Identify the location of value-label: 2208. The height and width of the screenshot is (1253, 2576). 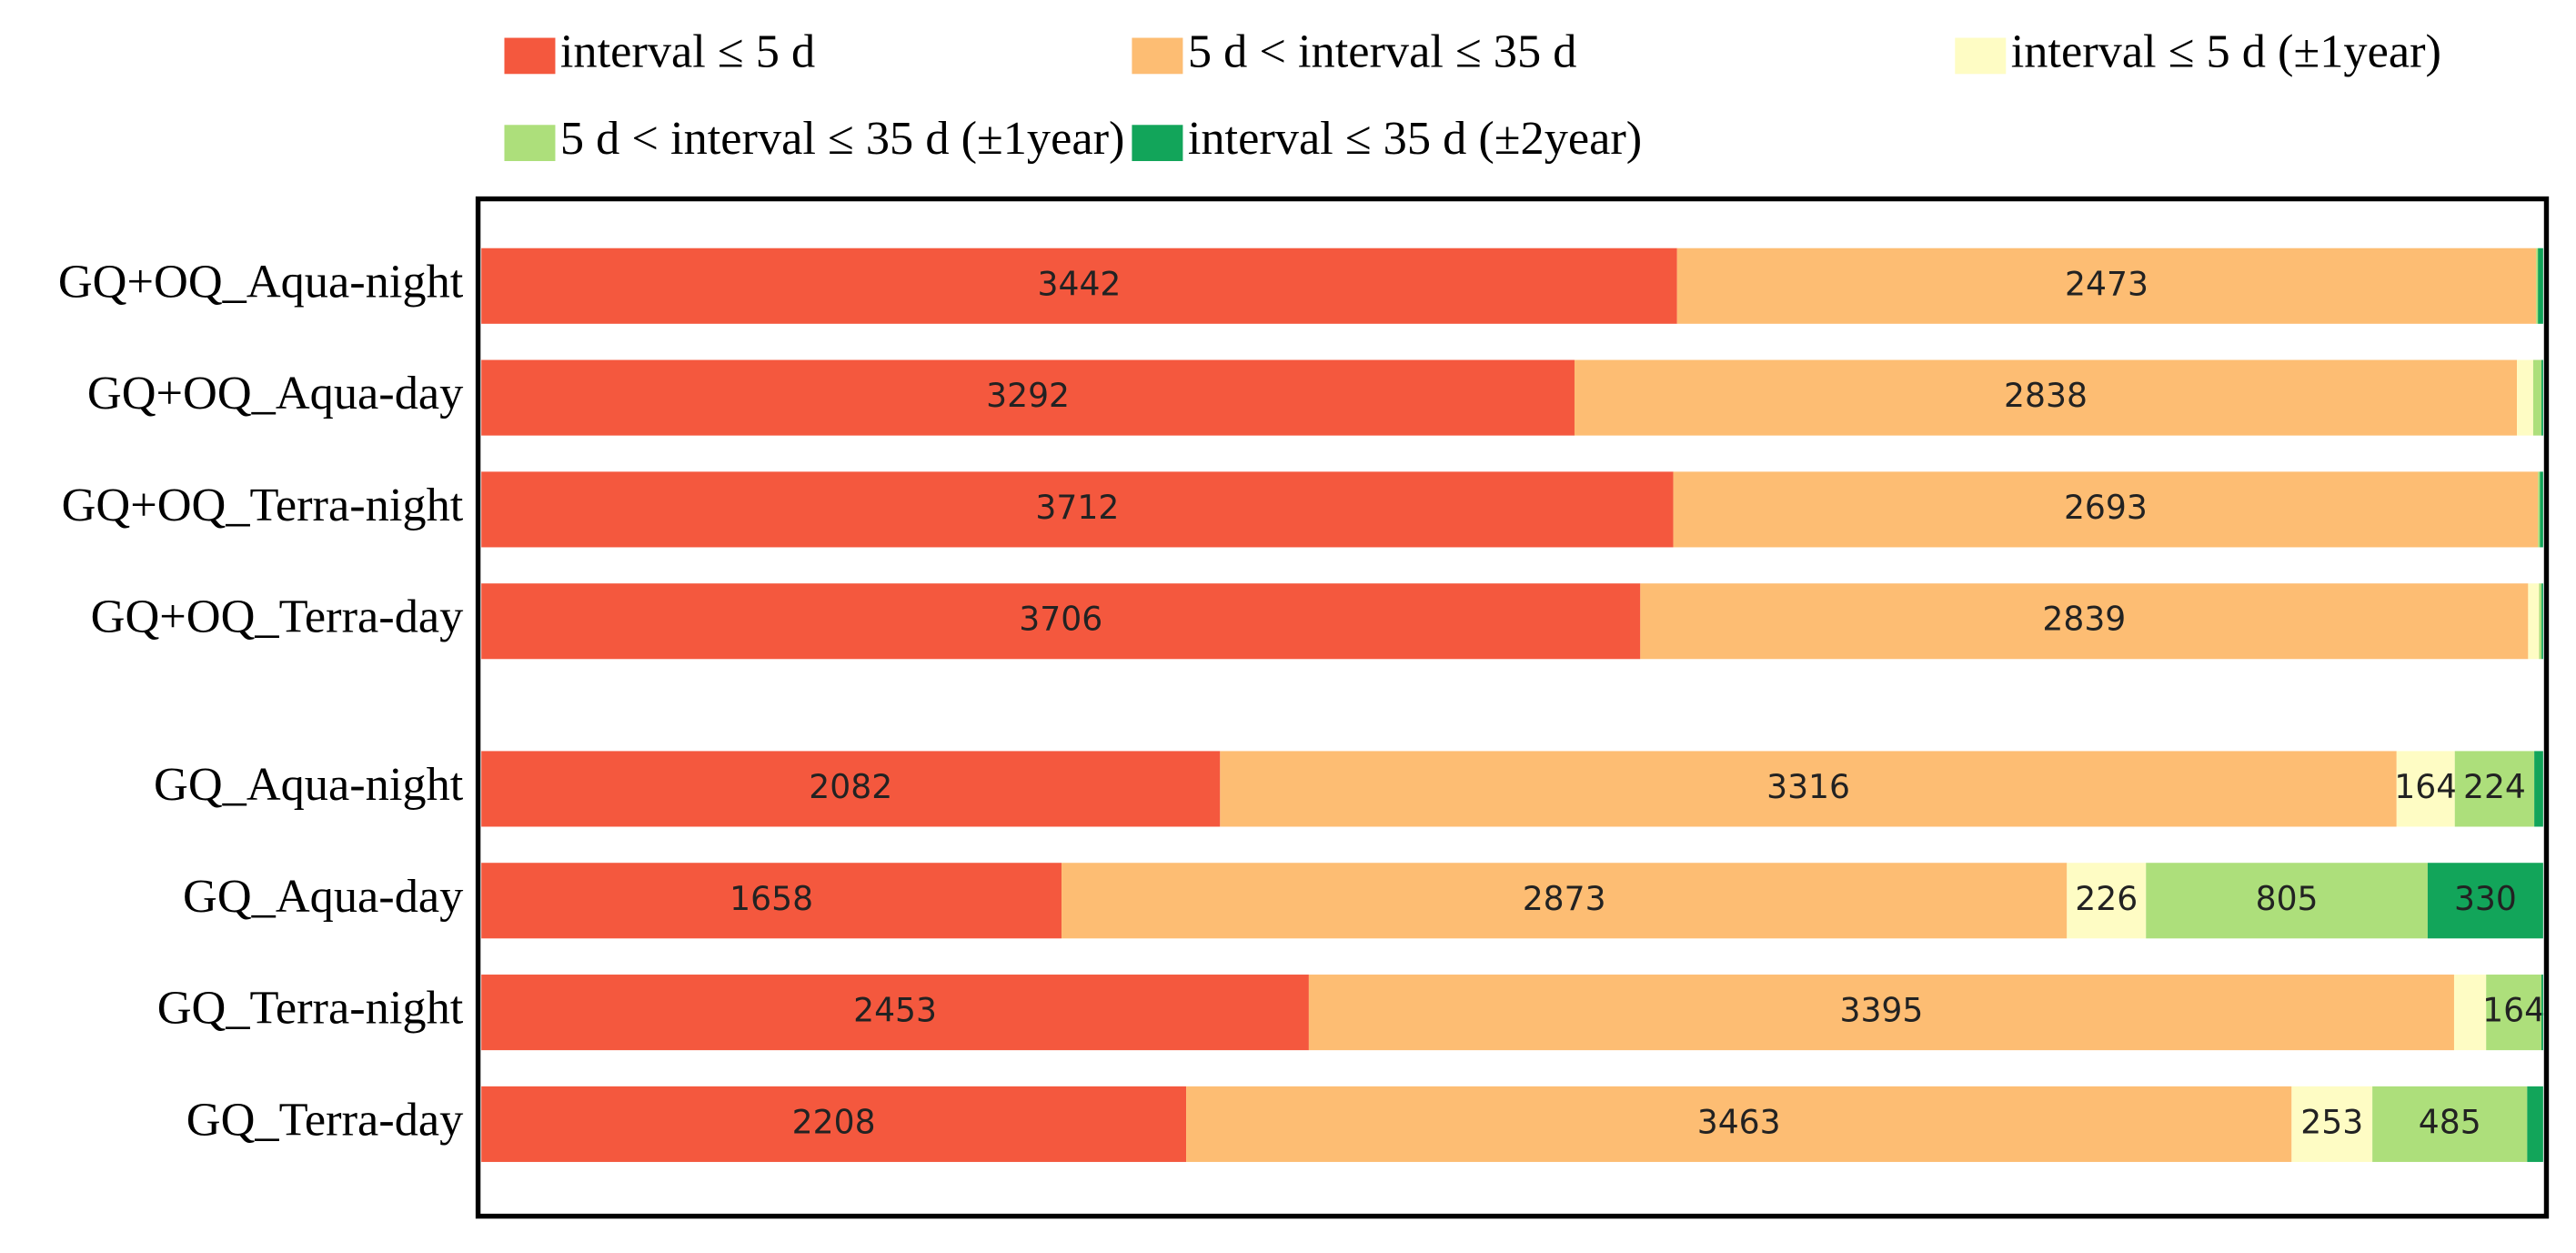
(834, 1121).